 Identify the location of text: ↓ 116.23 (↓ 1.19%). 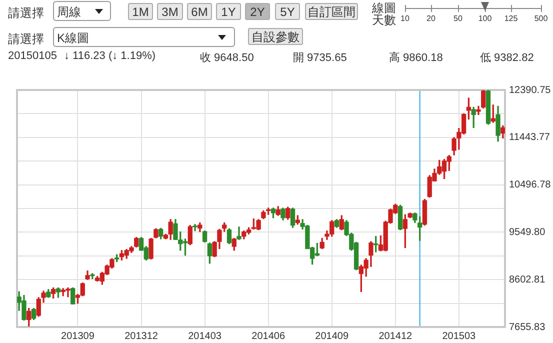
(110, 56).